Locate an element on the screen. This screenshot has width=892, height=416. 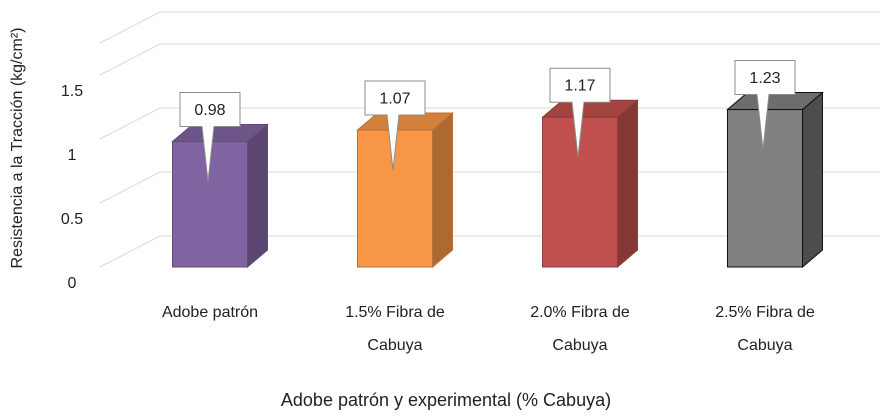
y-tick-label: 0.5 is located at coordinates (72, 219).